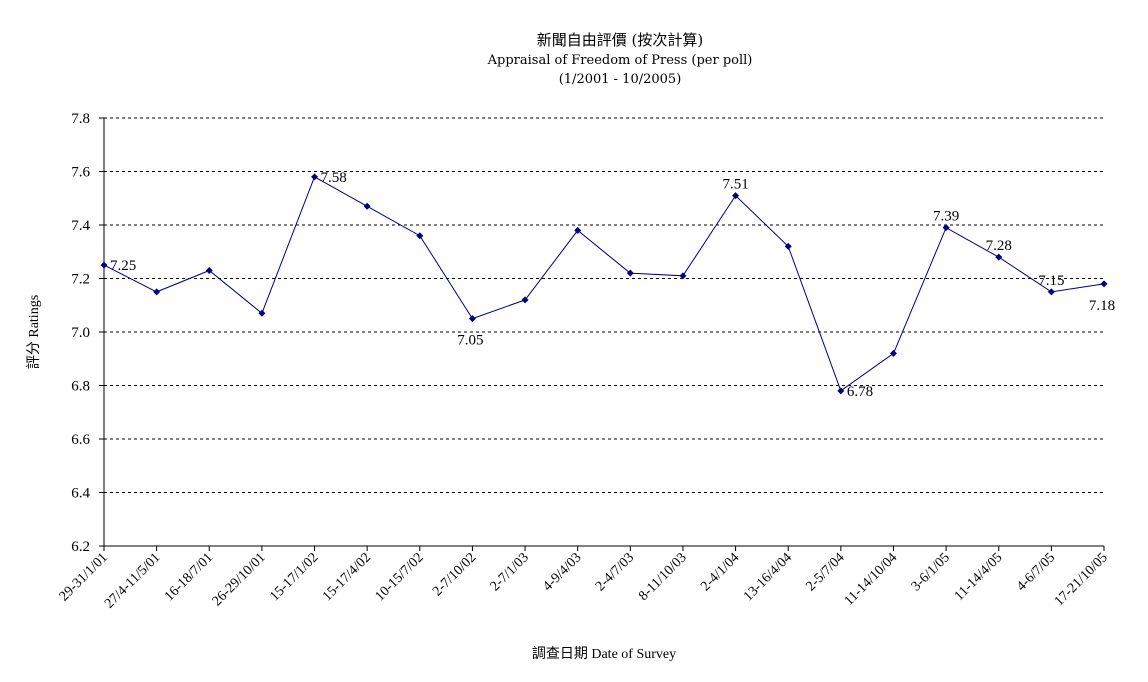 The height and width of the screenshot is (682, 1148). Describe the element at coordinates (80, 173) in the screenshot. I see `y-tick-label: 7.6` at that location.